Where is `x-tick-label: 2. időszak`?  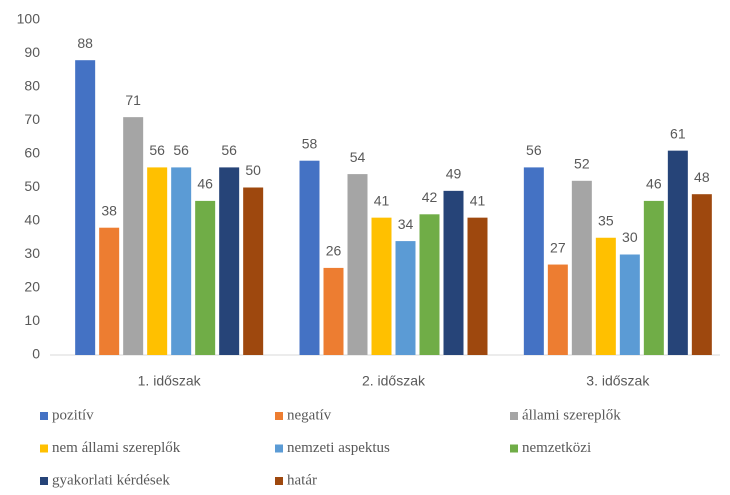
x-tick-label: 2. időszak is located at coordinates (394, 381).